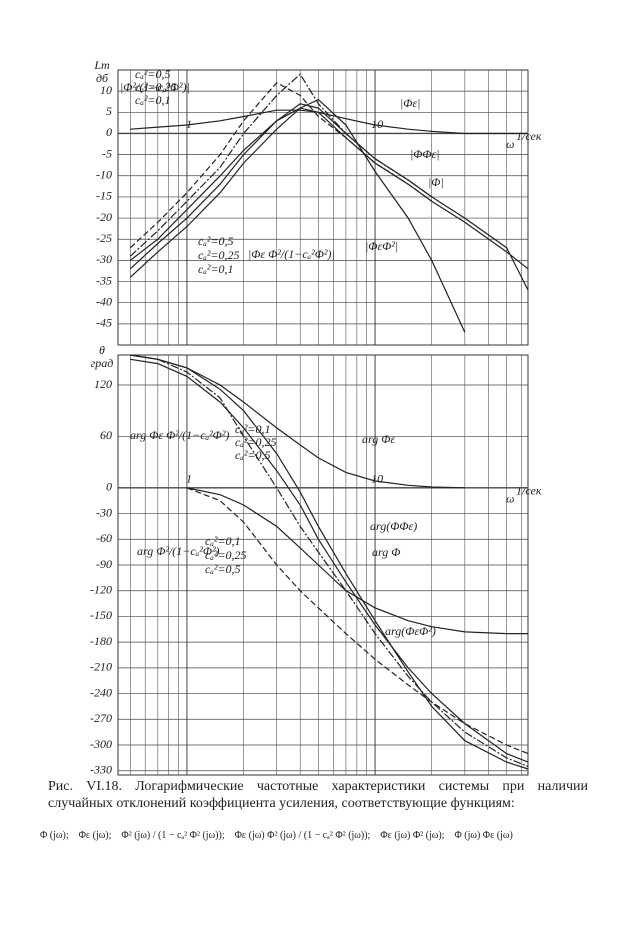 Image resolution: width=621 pixels, height=950 pixels. Describe the element at coordinates (102, 350) in the screenshot. I see `y-axis-label: θ` at that location.